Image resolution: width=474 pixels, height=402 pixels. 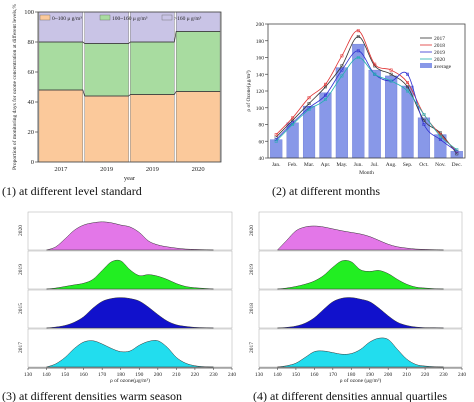 I want to click on y-tick-label: 180, so click(x=260, y=42).